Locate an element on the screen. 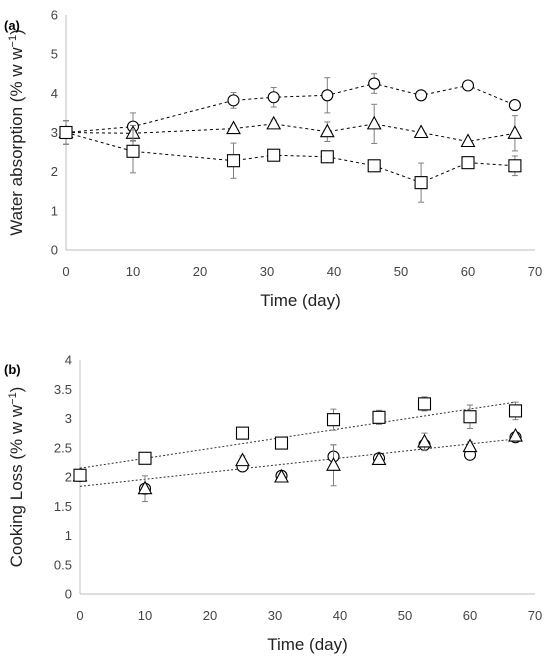  x-axis-label-b: Time (day) is located at coordinates (307, 644).